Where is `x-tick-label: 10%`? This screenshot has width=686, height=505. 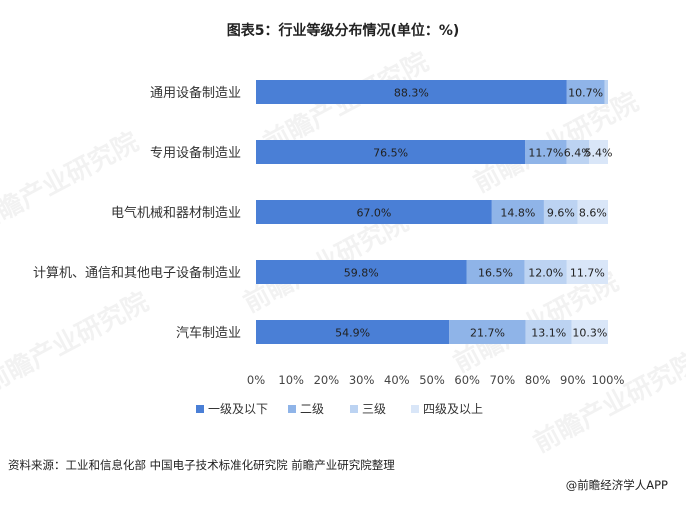 x-tick-label: 10% is located at coordinates (291, 380).